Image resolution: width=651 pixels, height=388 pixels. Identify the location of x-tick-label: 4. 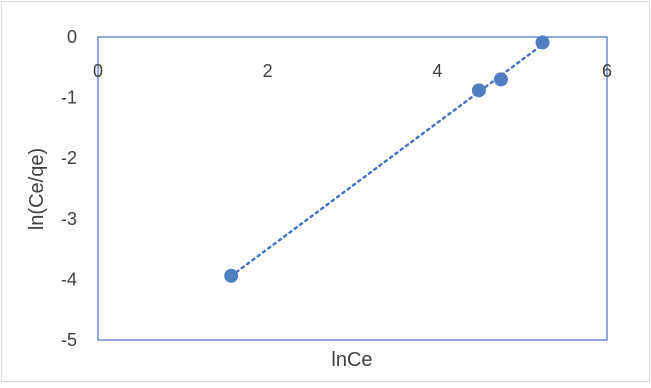
(437, 71).